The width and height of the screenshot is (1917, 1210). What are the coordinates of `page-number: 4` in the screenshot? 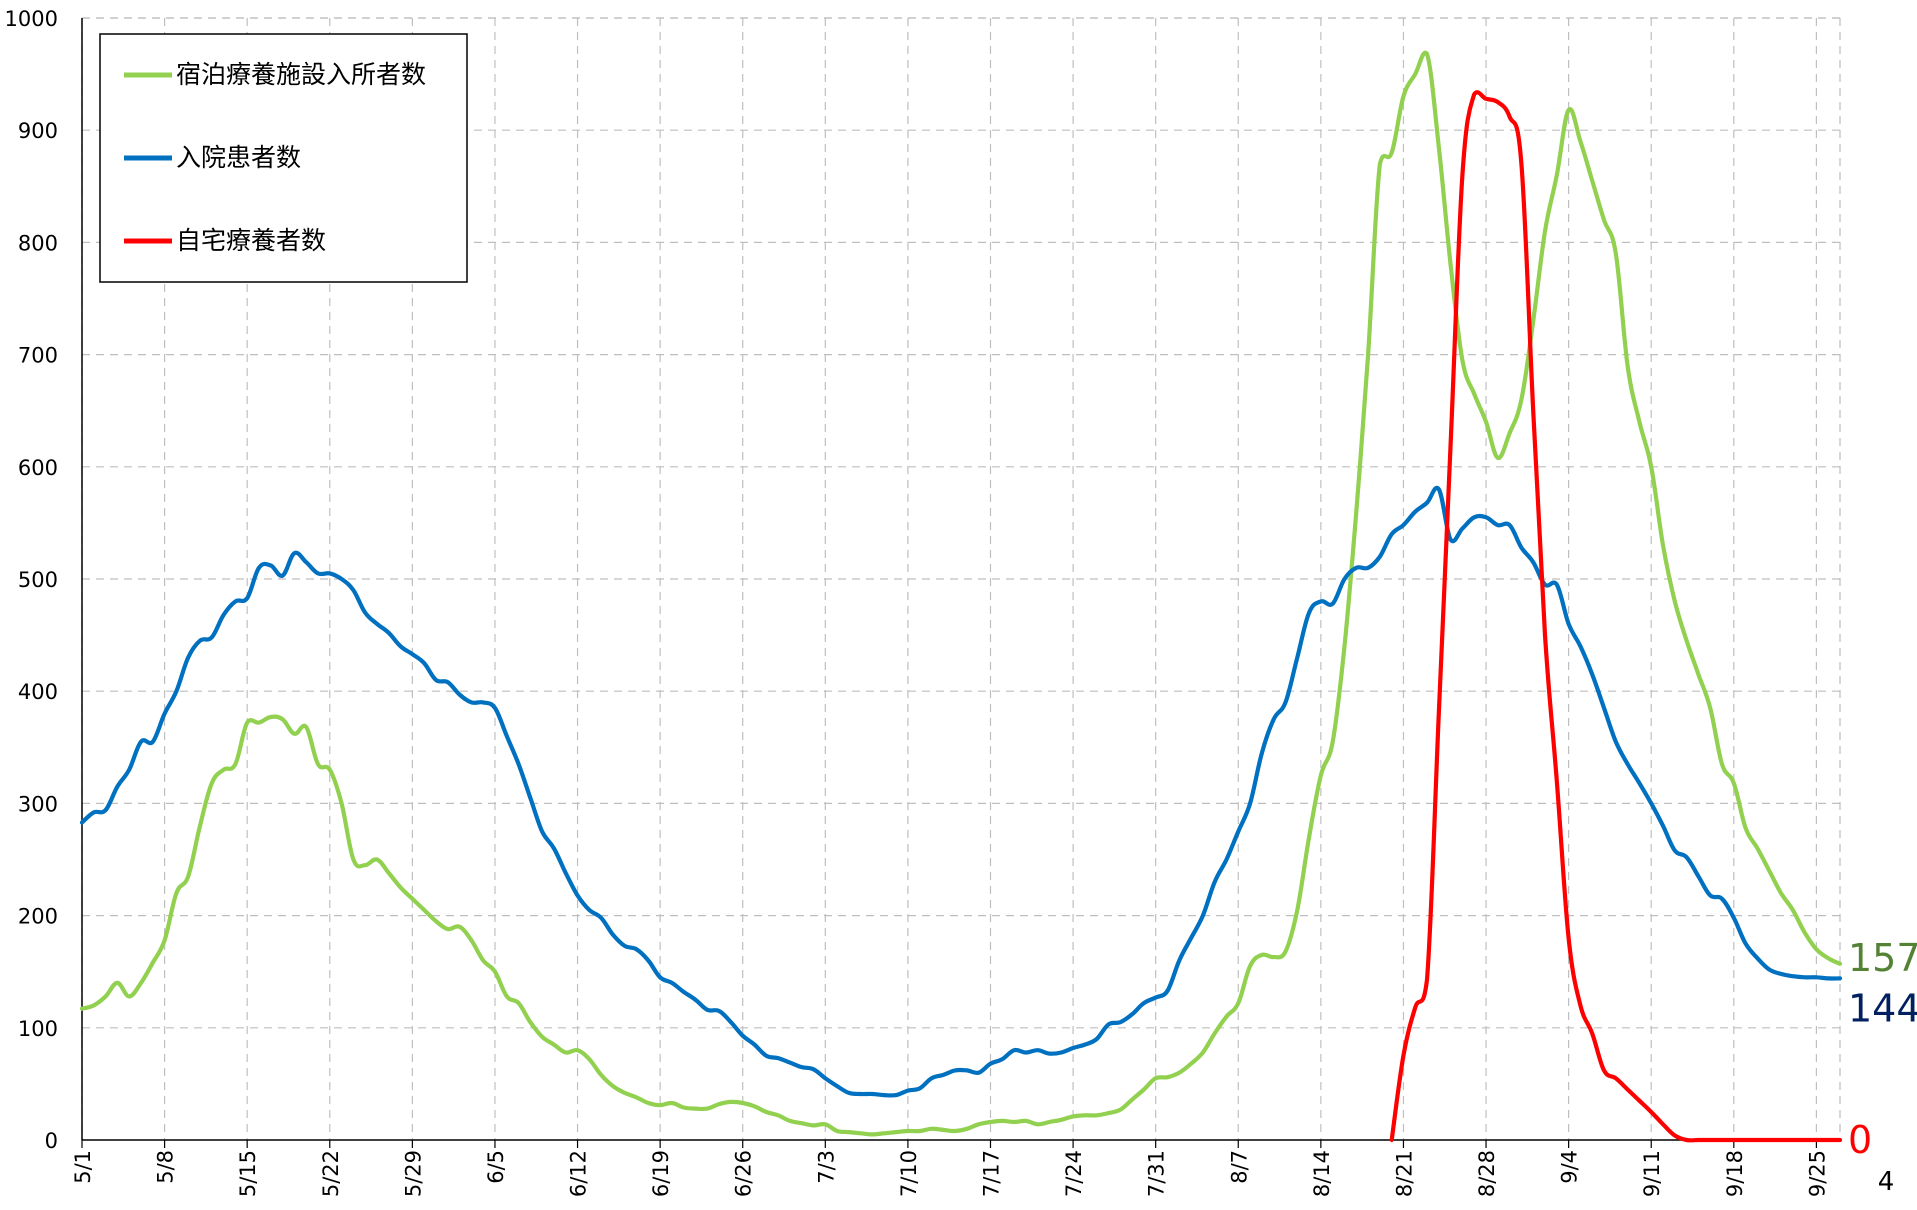 It's located at (1886, 1182).